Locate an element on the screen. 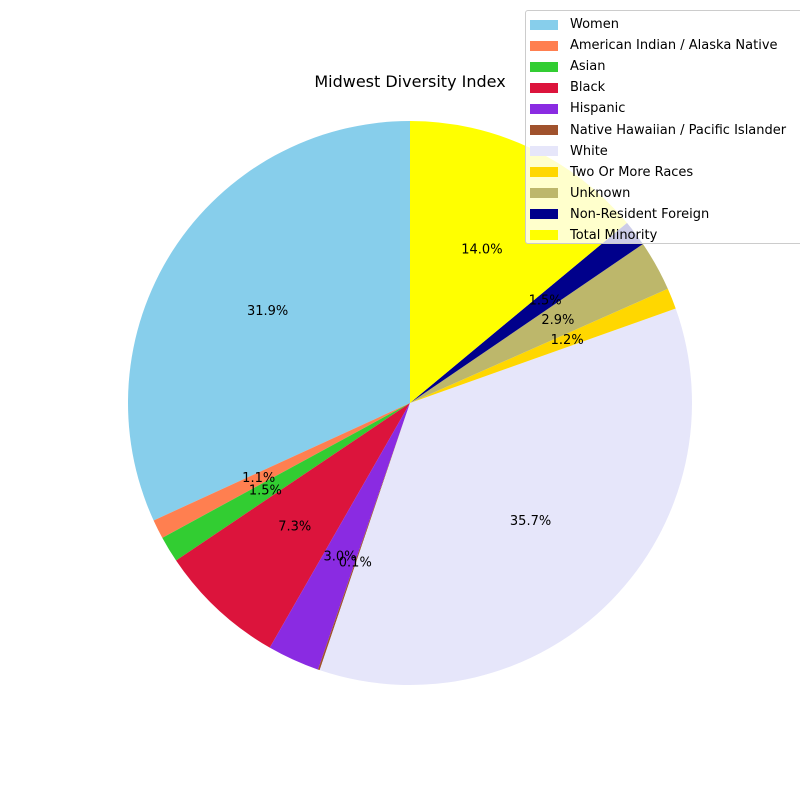 This screenshot has height=800, width=800. legend-item: American Indian / Alaska Native is located at coordinates (665, 45).